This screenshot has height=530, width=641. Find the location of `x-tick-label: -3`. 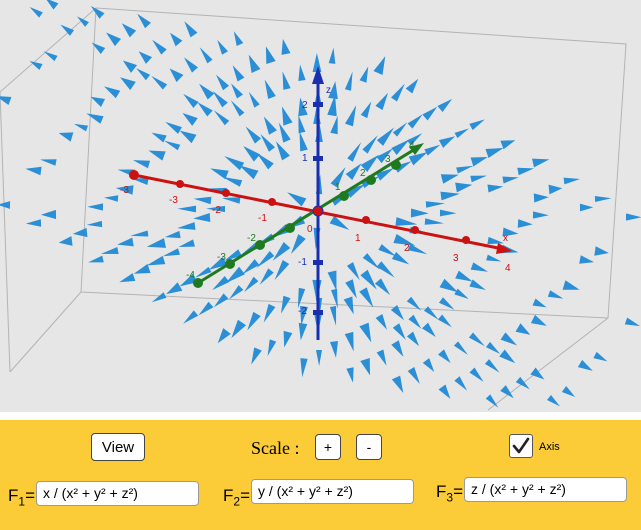

x-tick-label: -3 is located at coordinates (124, 190).